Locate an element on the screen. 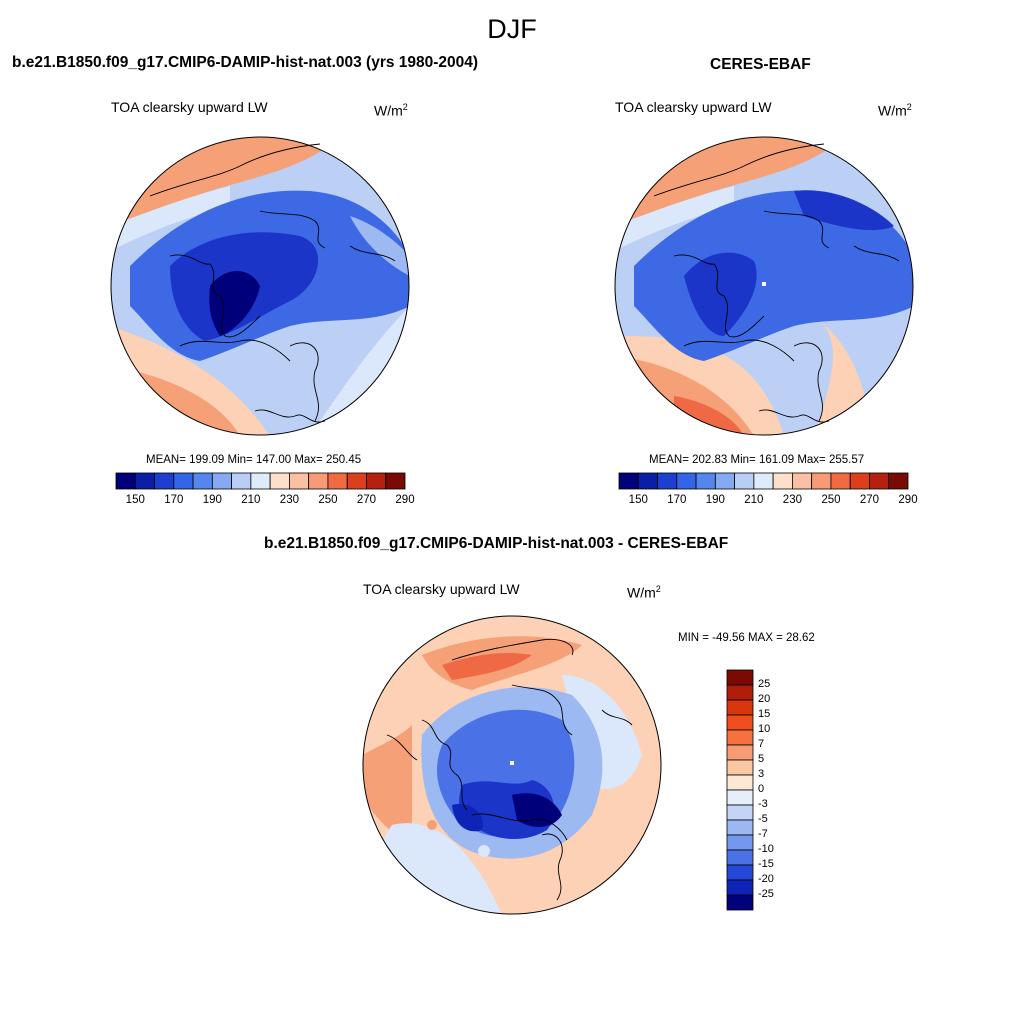 The width and height of the screenshot is (1024, 1024). panel-3-variable-label: TOA clearsky upward LW is located at coordinates (441, 589).